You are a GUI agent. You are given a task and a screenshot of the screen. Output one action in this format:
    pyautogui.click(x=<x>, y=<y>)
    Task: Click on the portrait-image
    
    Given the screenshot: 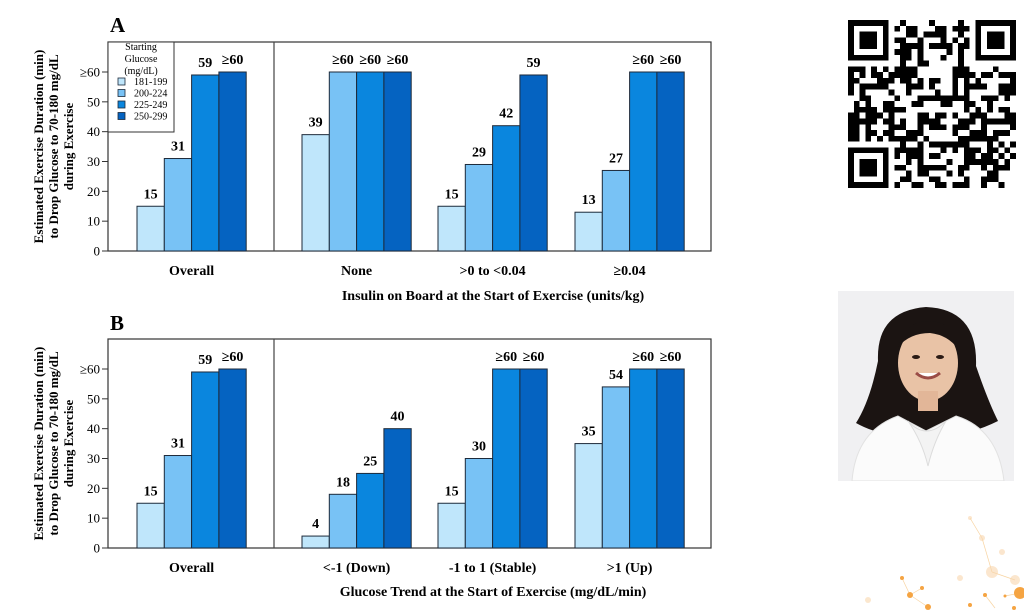 What is the action you would take?
    pyautogui.click(x=926, y=386)
    